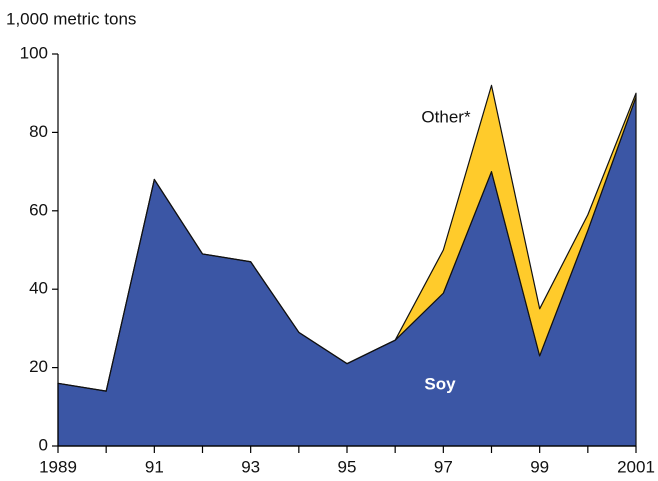  Describe the element at coordinates (38, 209) in the screenshot. I see `y-tick-label: 60` at that location.